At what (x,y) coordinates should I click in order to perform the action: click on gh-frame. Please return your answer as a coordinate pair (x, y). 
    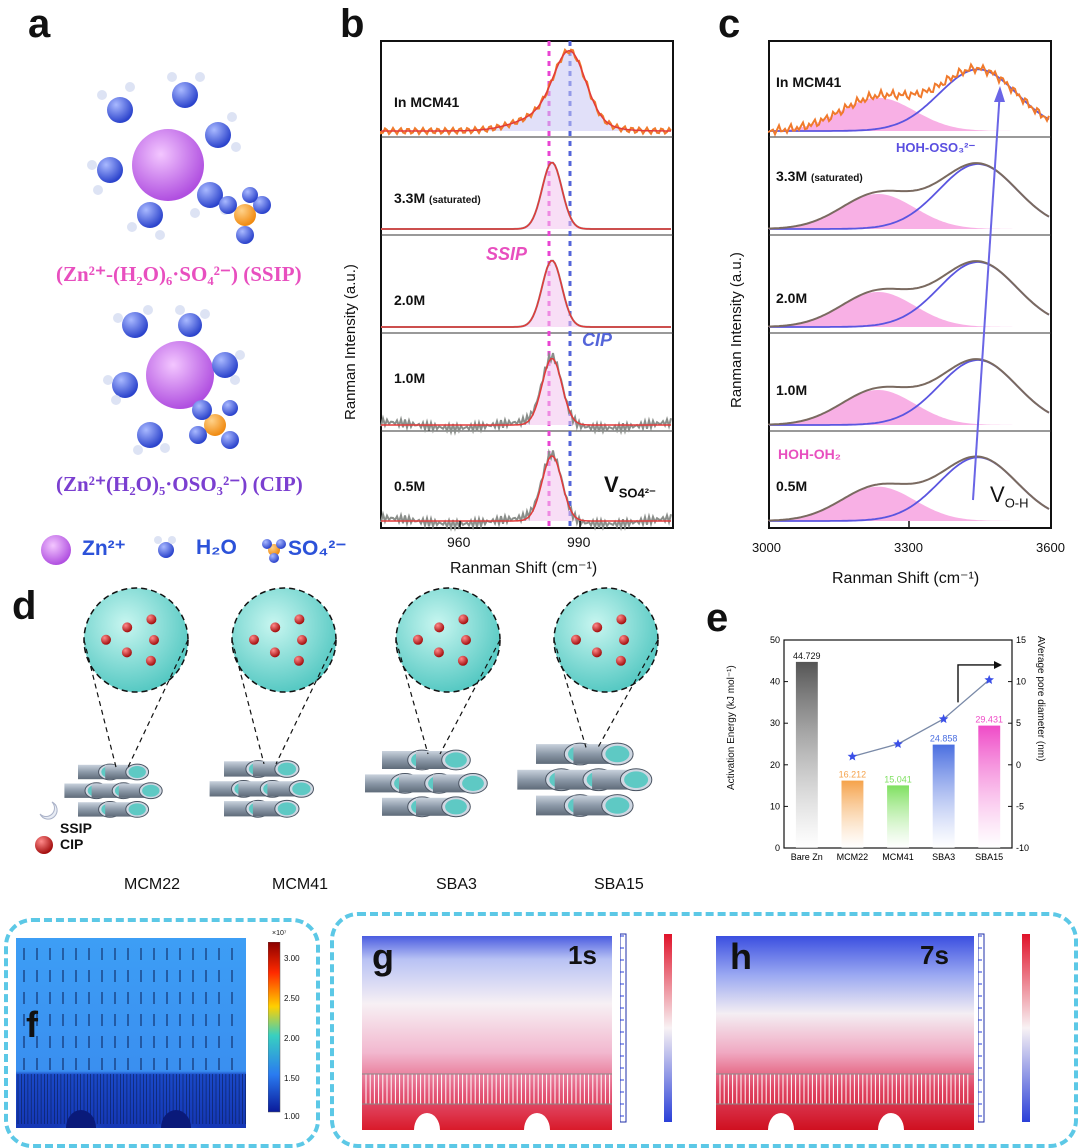
    Looking at the image, I should click on (704, 1030).